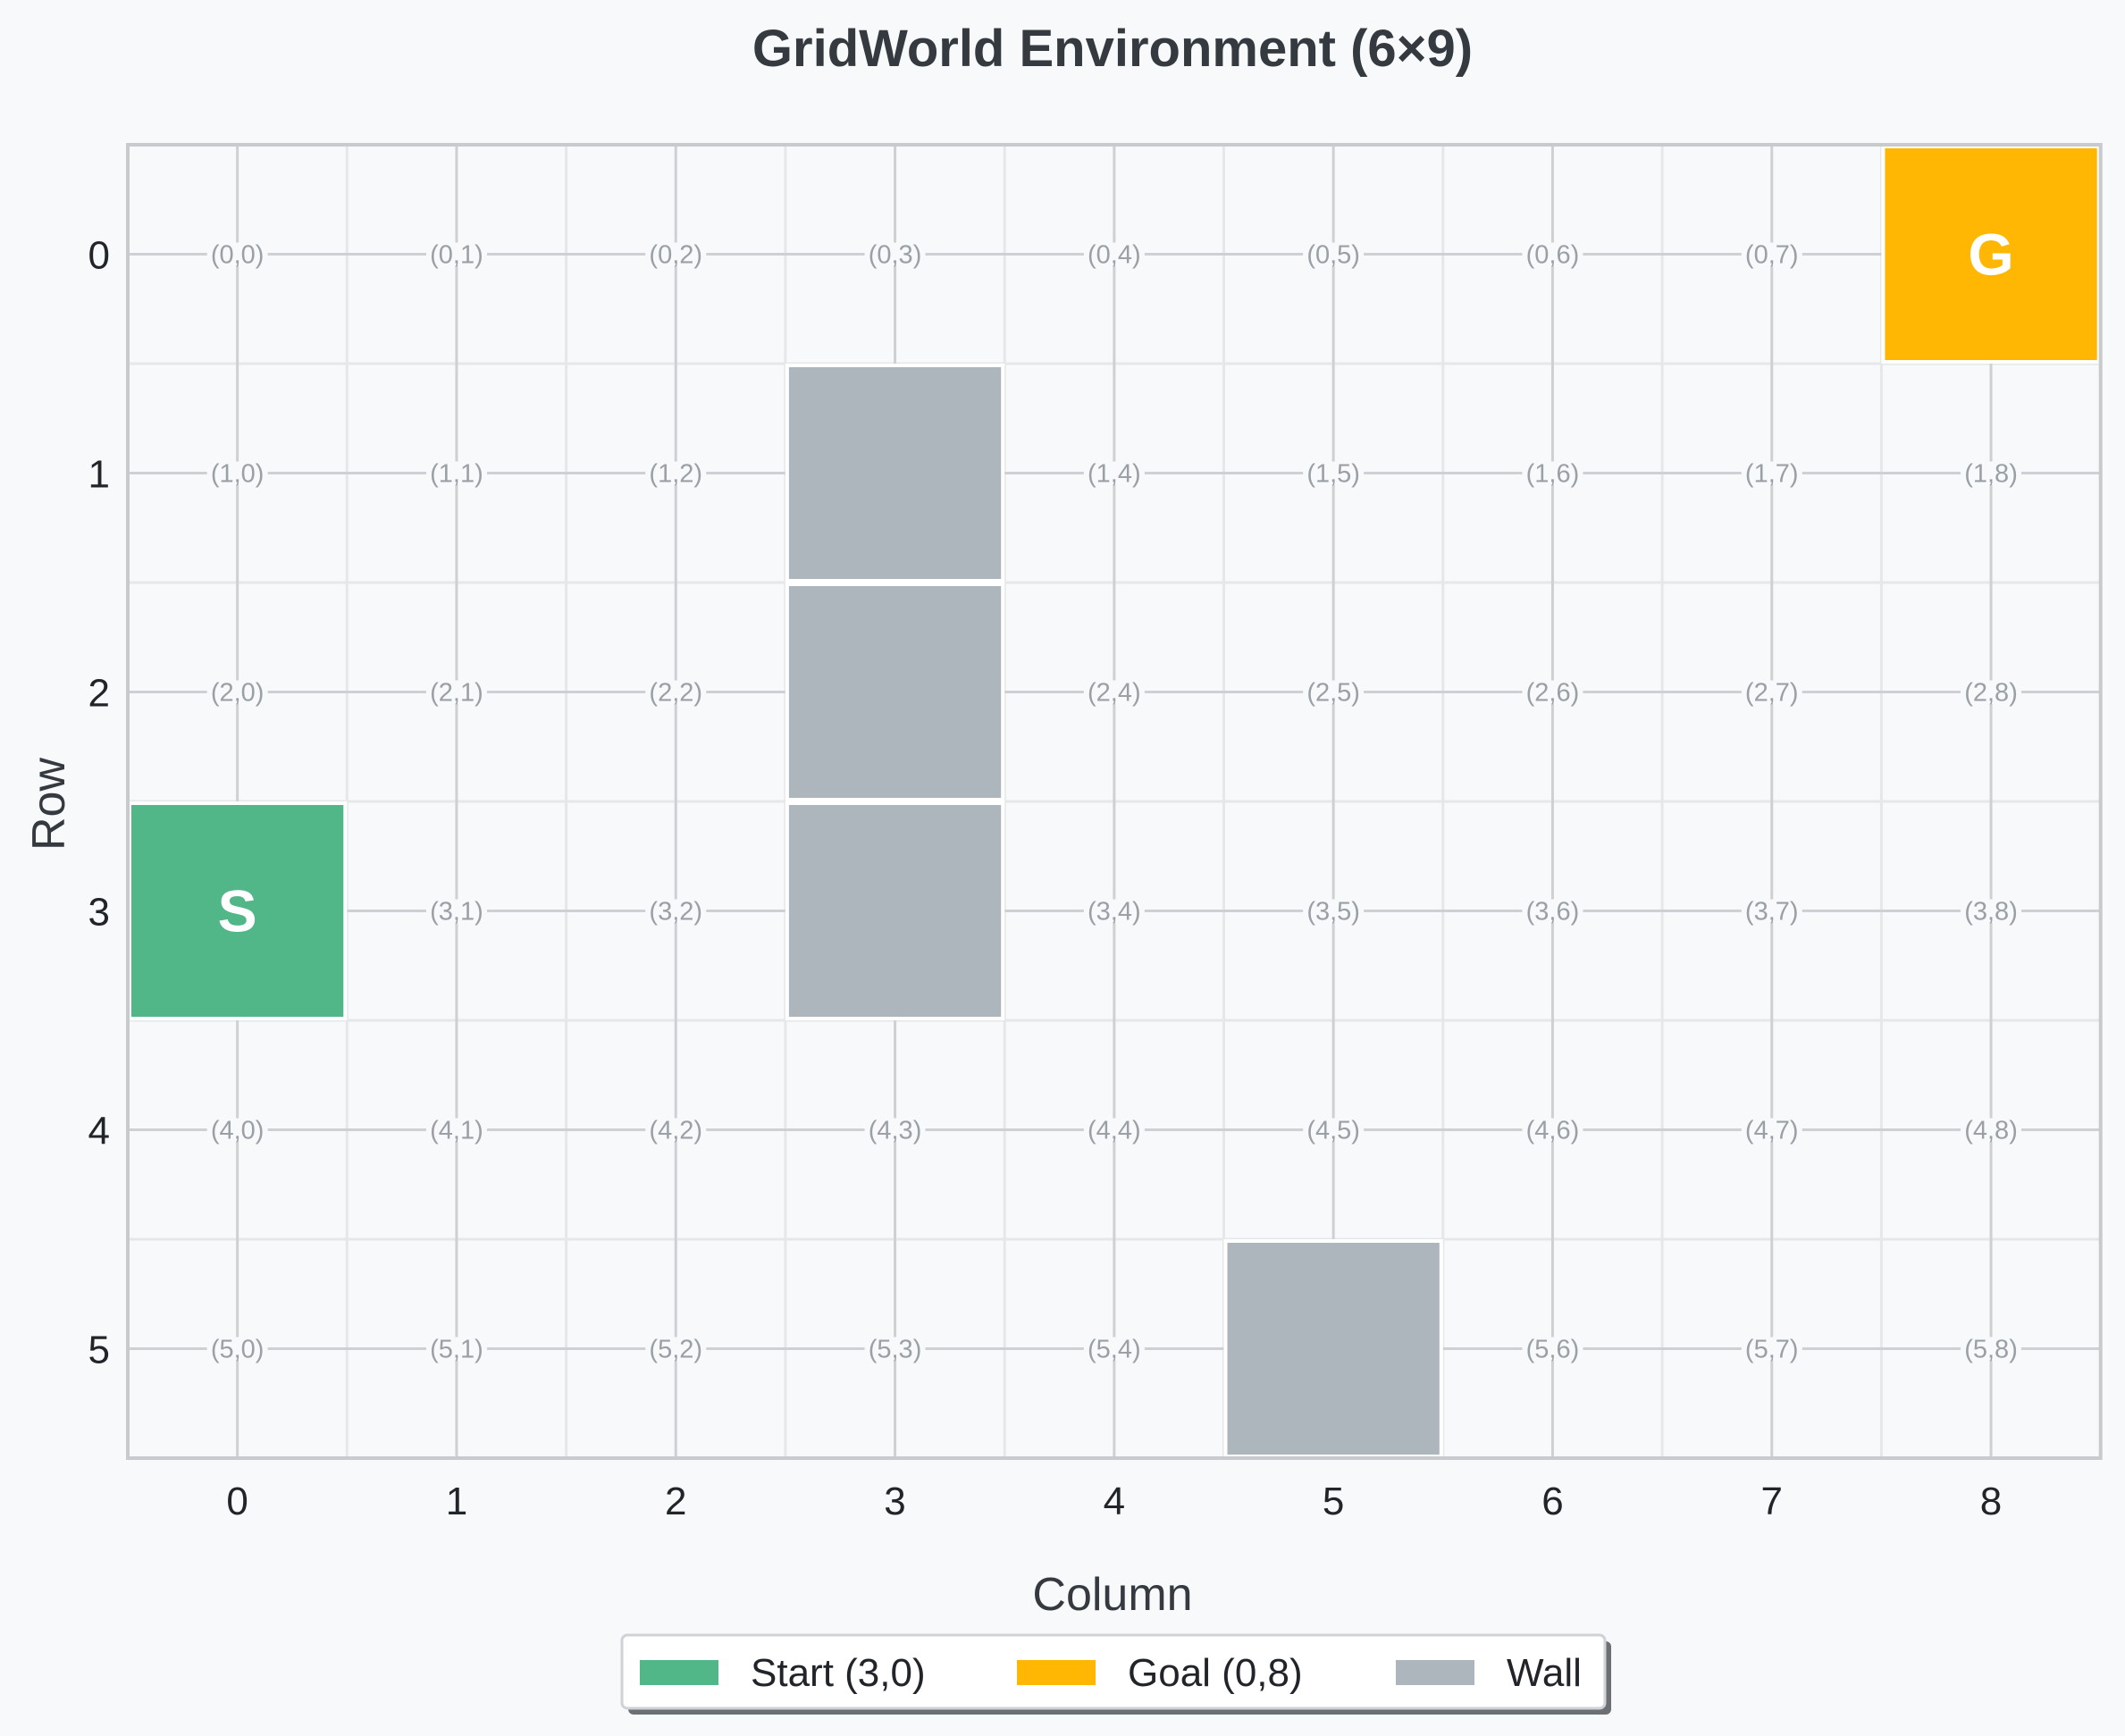 This screenshot has width=2125, height=1736. I want to click on cell-coordinate-label: (5,1), so click(456, 1350).